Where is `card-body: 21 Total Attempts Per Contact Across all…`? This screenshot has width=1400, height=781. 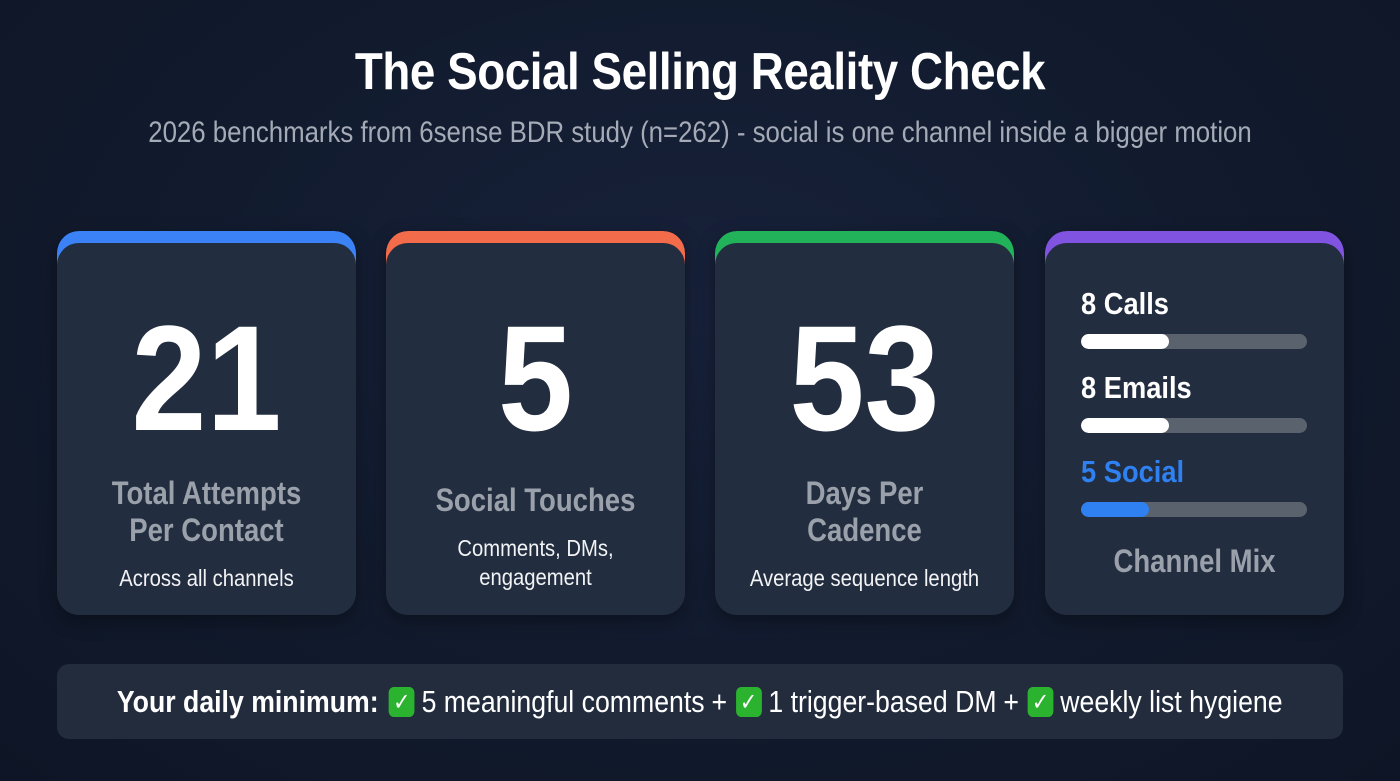 card-body: 21 Total Attempts Per Contact Across all… is located at coordinates (206, 429).